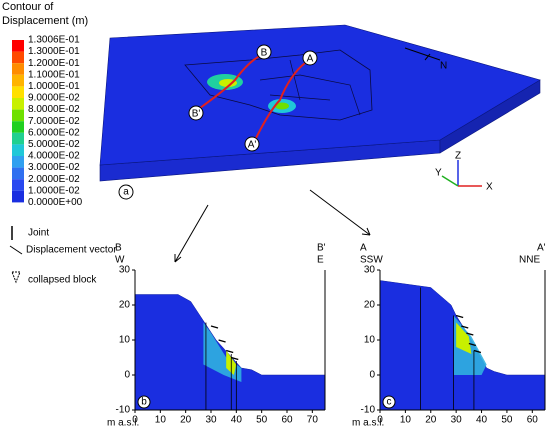 The image size is (550, 431). Describe the element at coordinates (62, 280) in the screenshot. I see `key-label: collapsed block` at that location.